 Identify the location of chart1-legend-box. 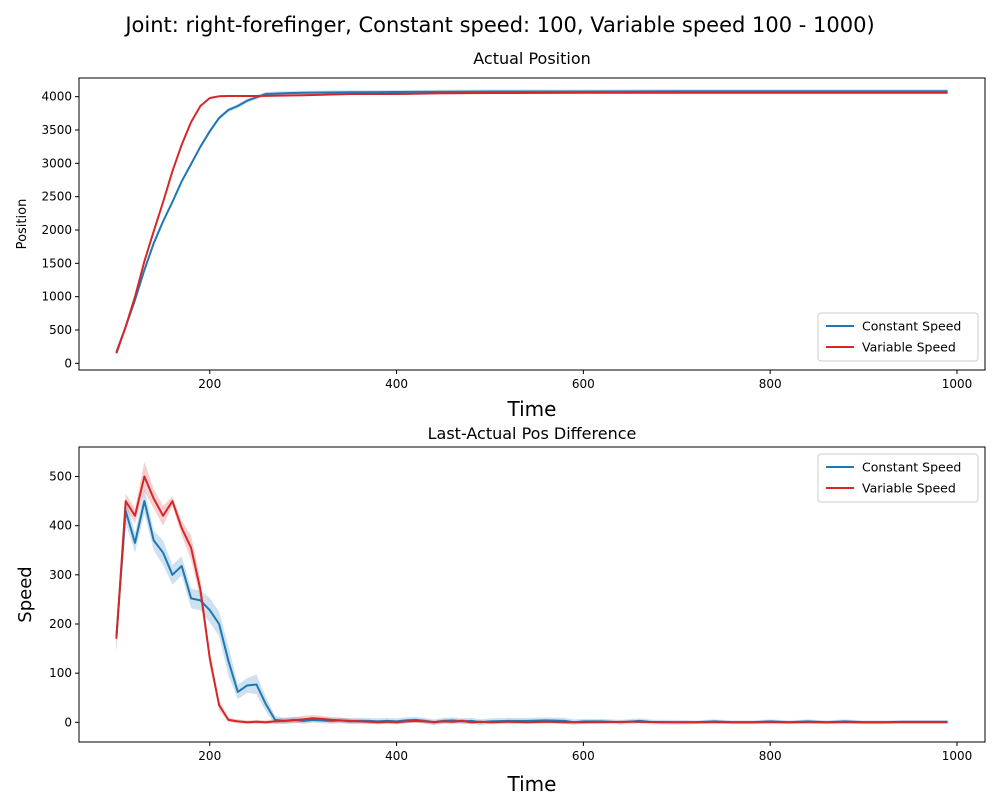
(898, 478).